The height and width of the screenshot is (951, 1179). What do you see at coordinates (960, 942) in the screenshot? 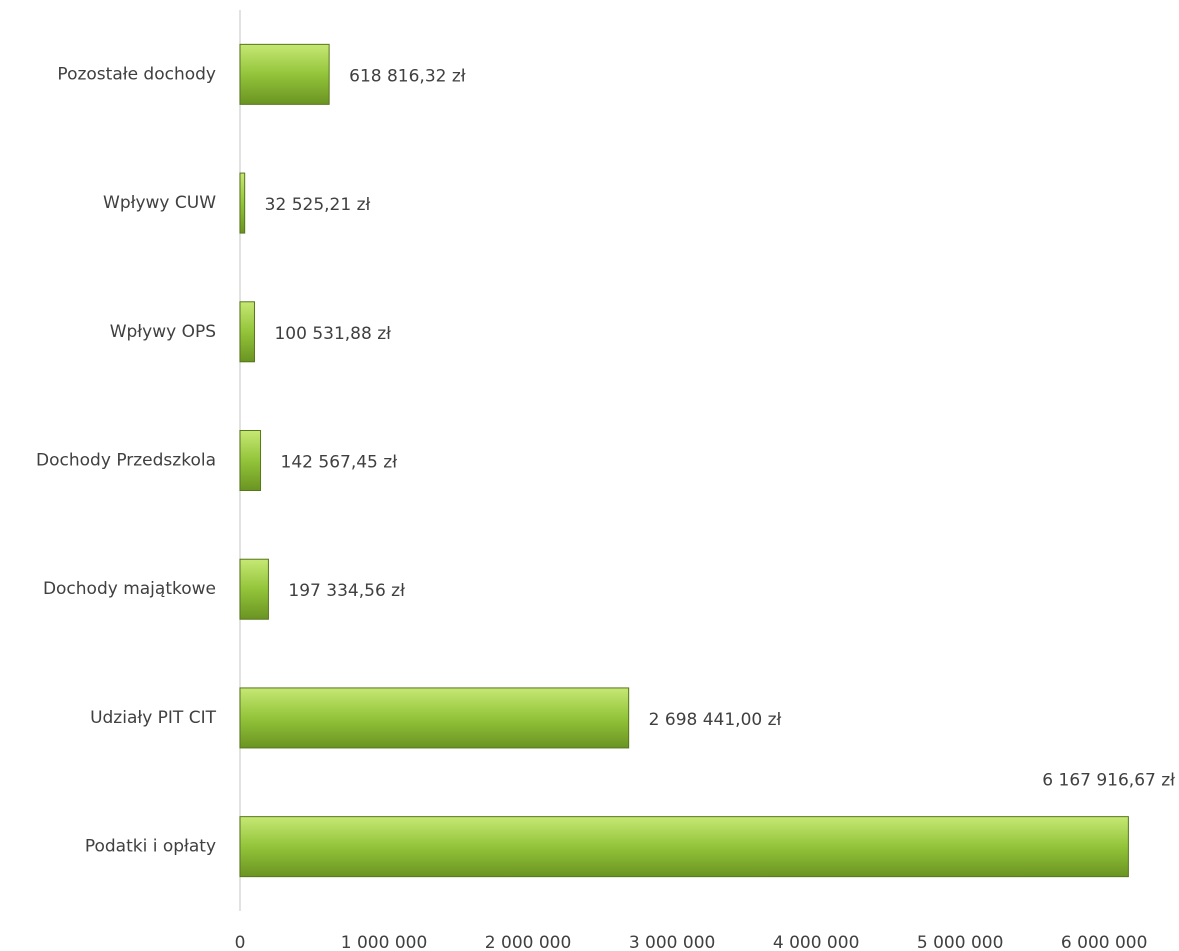
I see `x-tick-label: 5 000 000` at bounding box center [960, 942].